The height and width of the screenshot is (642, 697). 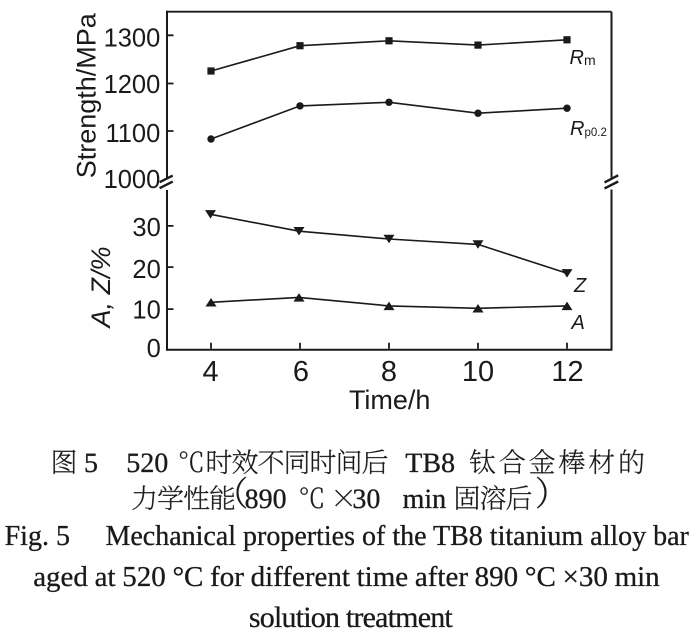 What do you see at coordinates (132, 39) in the screenshot?
I see `svg-text: 1300` at bounding box center [132, 39].